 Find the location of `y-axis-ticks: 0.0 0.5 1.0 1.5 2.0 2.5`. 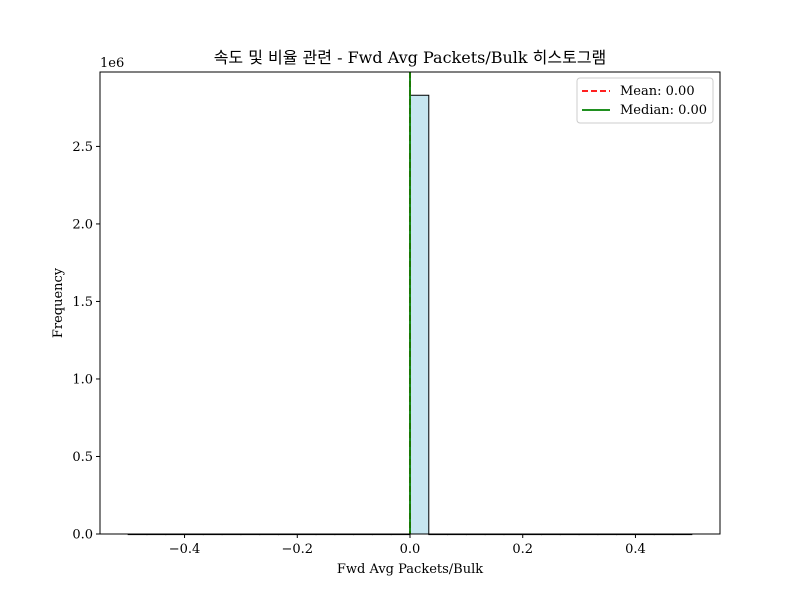

y-axis-ticks: 0.0 0.5 1.0 1.5 2.0 2.5 is located at coordinates (86, 341).